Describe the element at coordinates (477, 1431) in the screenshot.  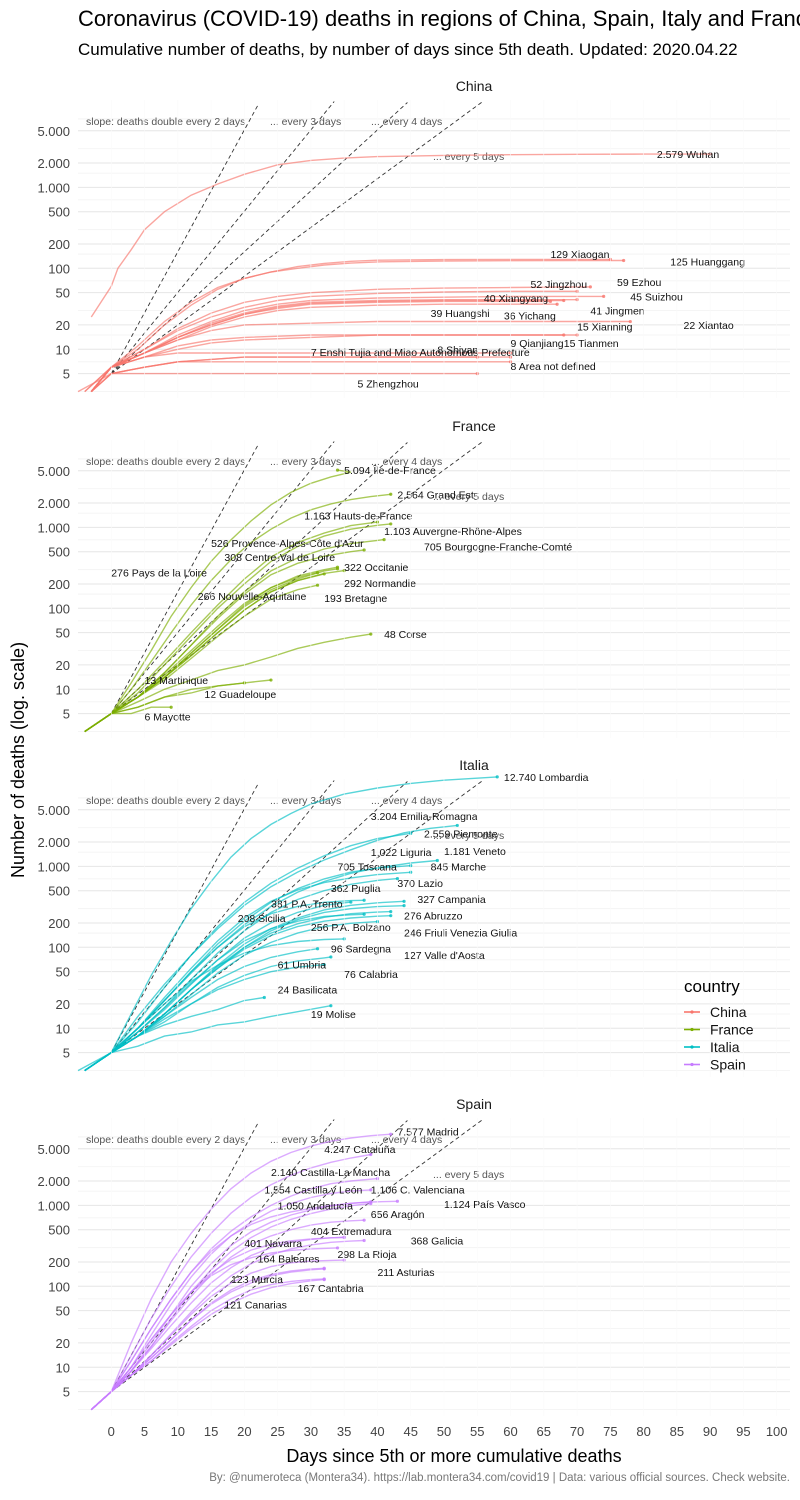
I see `x-tick-label: 55` at that location.